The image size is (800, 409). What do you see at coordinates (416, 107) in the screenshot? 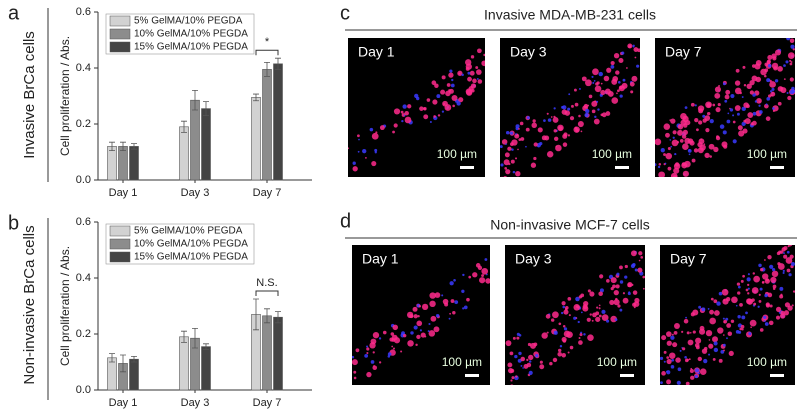
I see `image-background` at bounding box center [416, 107].